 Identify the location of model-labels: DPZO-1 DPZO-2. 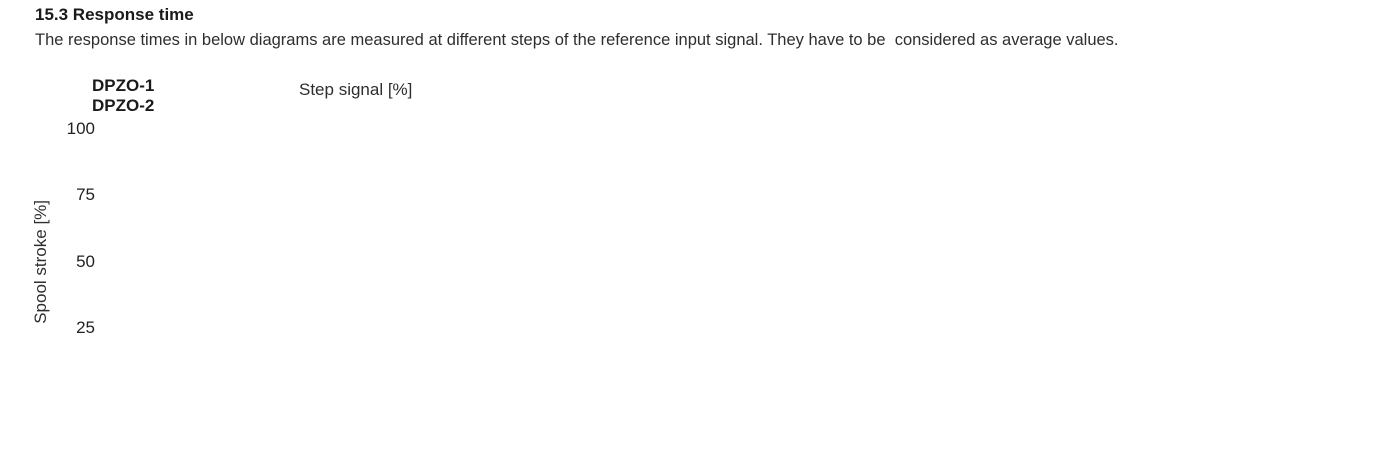
(123, 96).